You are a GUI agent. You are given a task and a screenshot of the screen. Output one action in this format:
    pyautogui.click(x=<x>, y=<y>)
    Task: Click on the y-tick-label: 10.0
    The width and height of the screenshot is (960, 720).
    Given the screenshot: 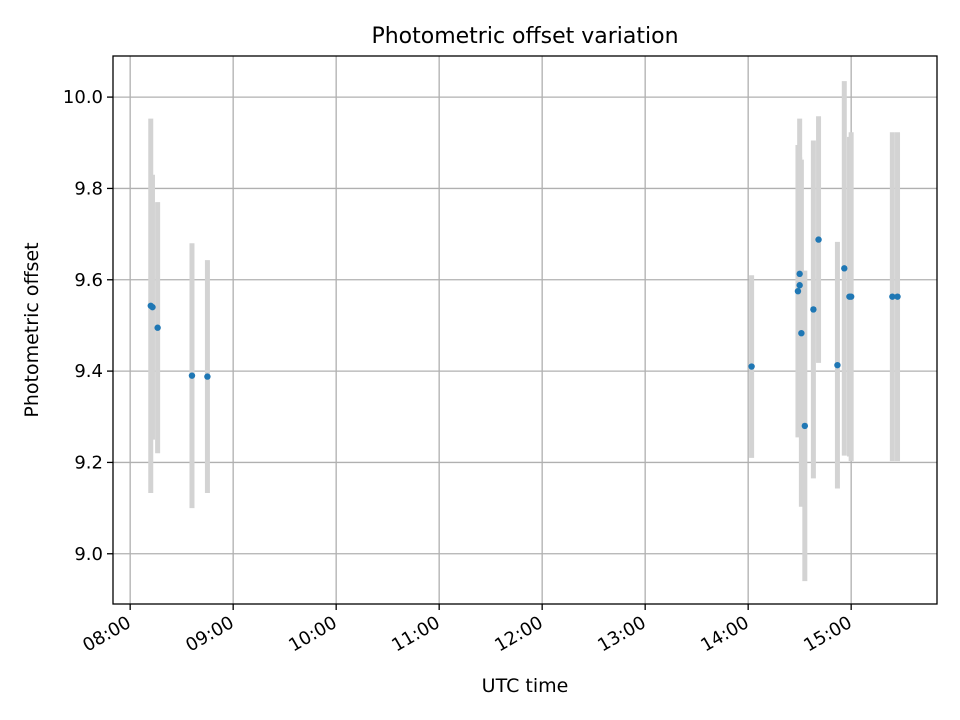 What is the action you would take?
    pyautogui.click(x=83, y=97)
    